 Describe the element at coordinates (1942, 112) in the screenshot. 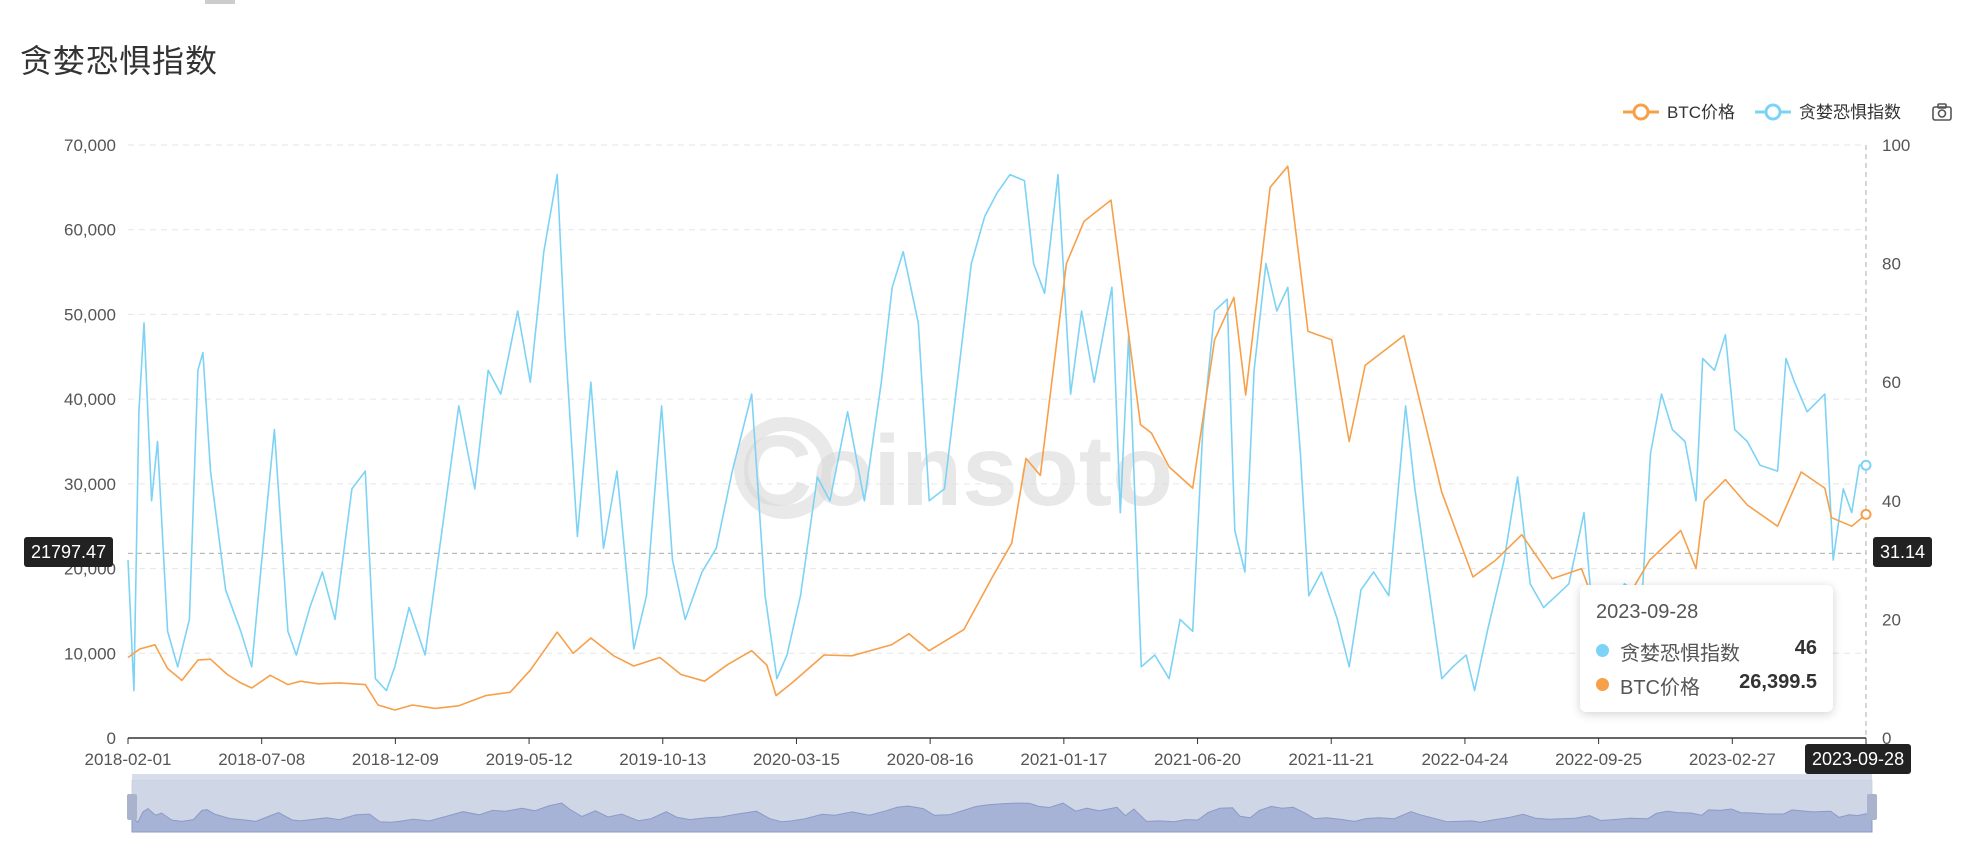

I see `camera-icon` at that location.